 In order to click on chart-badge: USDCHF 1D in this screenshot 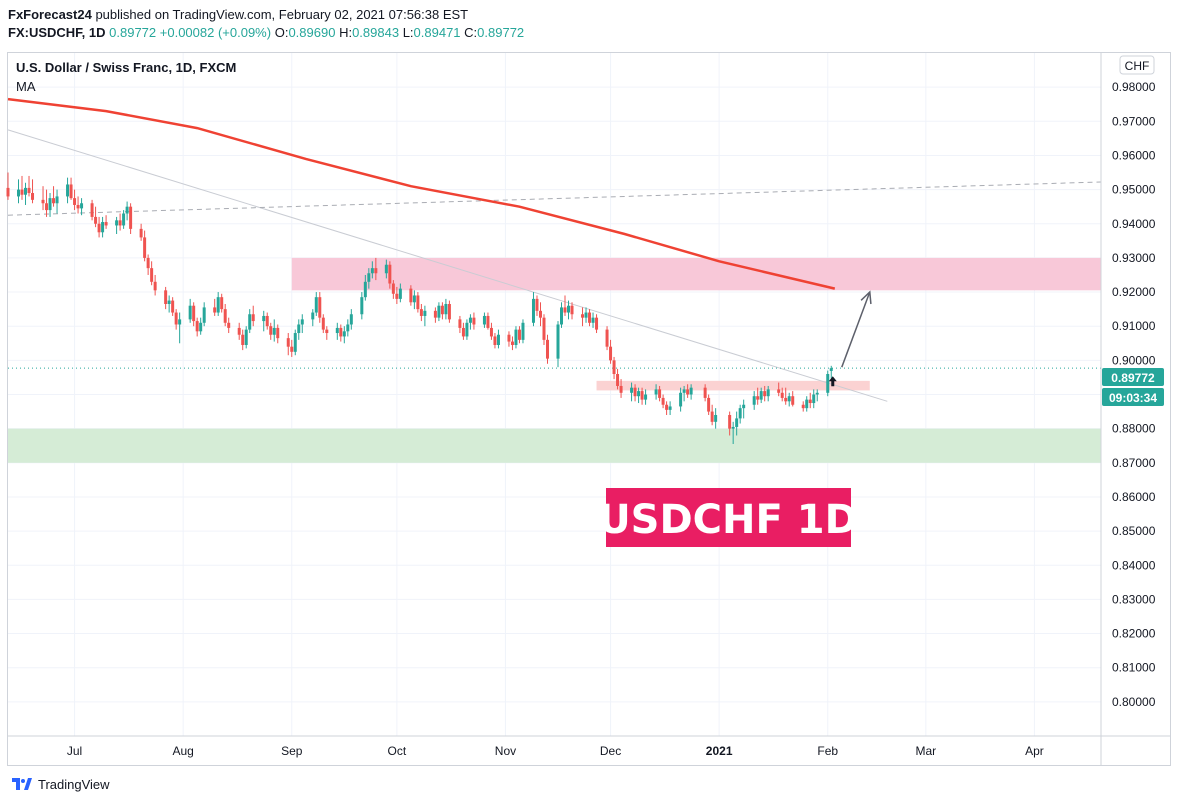, I will do `click(728, 517)`.